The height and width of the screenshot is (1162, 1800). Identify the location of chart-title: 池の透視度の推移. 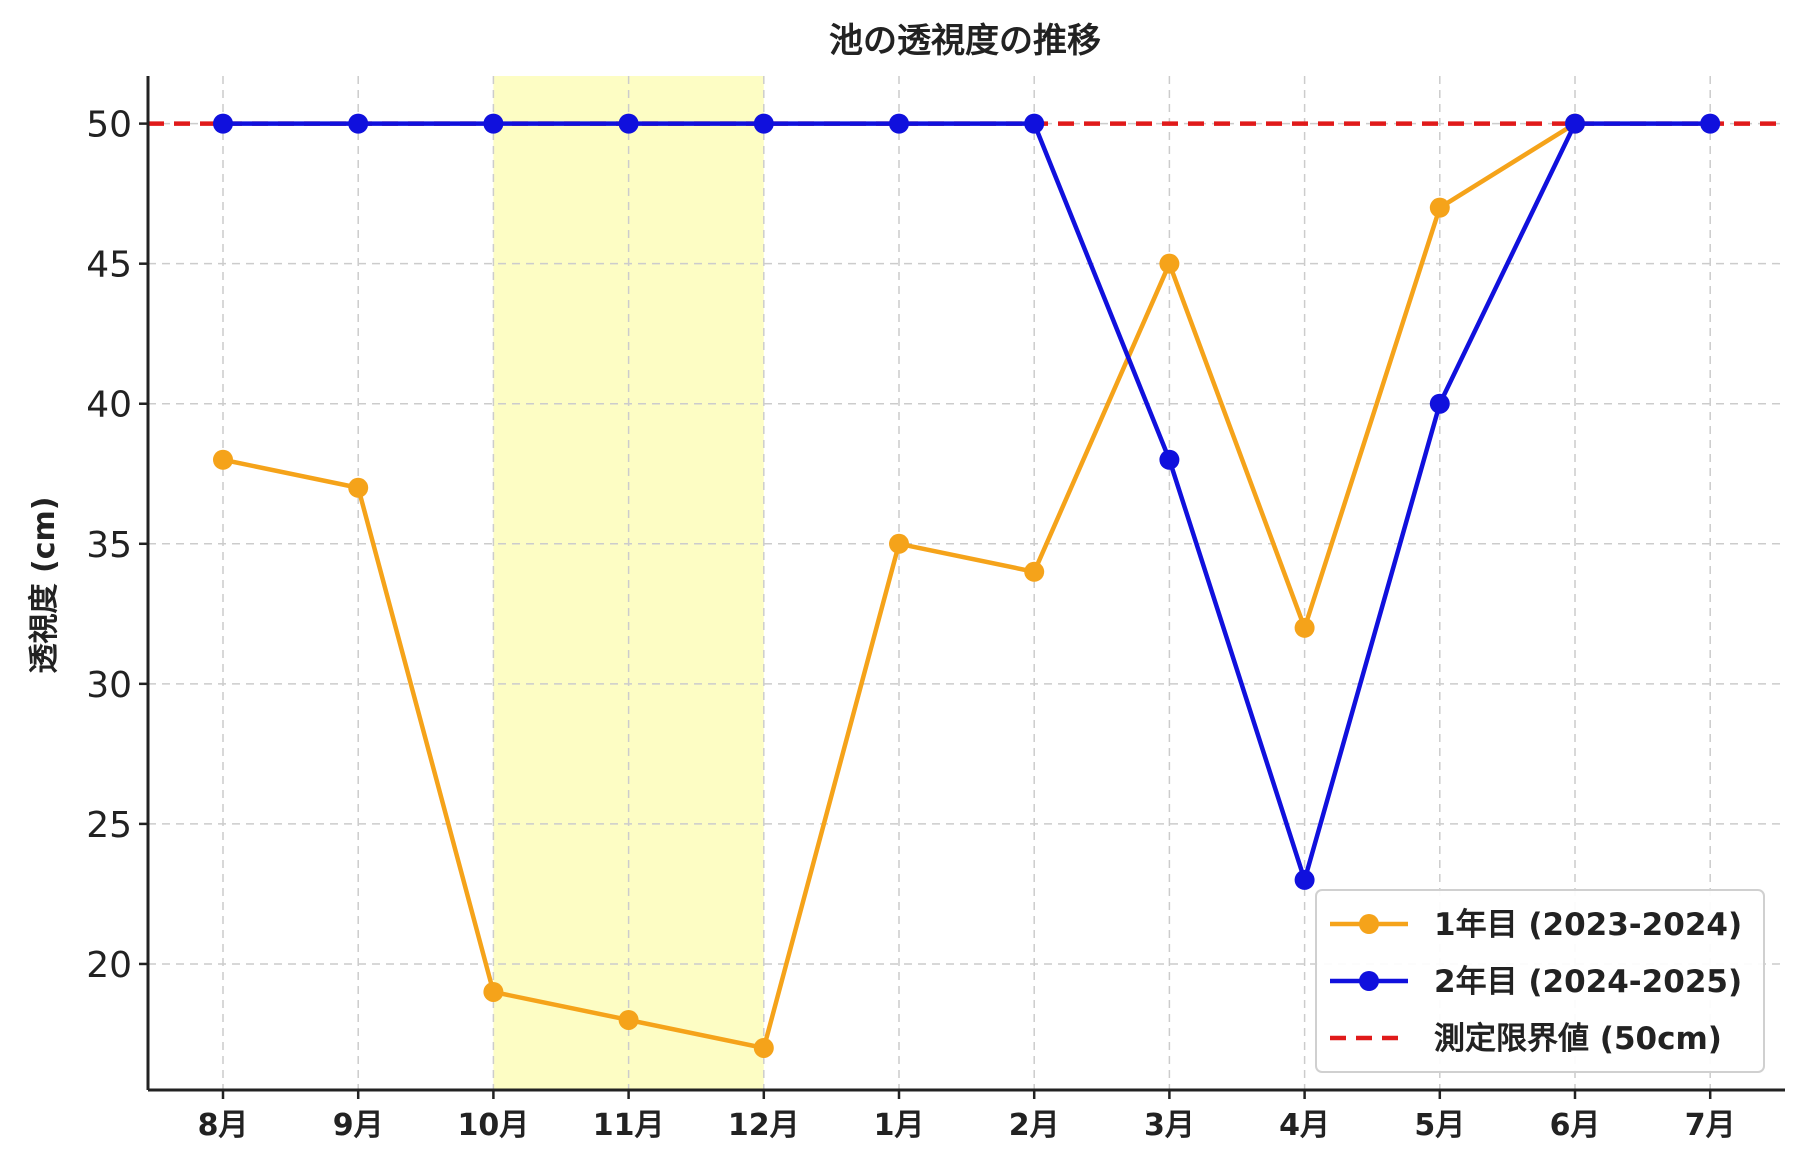
(965, 41).